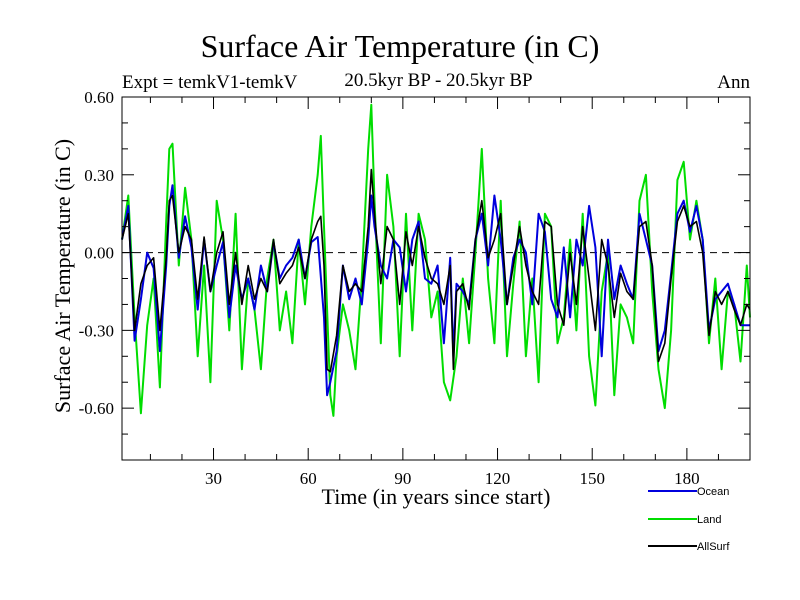 The image size is (800, 600). I want to click on x-tick-label: 60, so click(308, 478).